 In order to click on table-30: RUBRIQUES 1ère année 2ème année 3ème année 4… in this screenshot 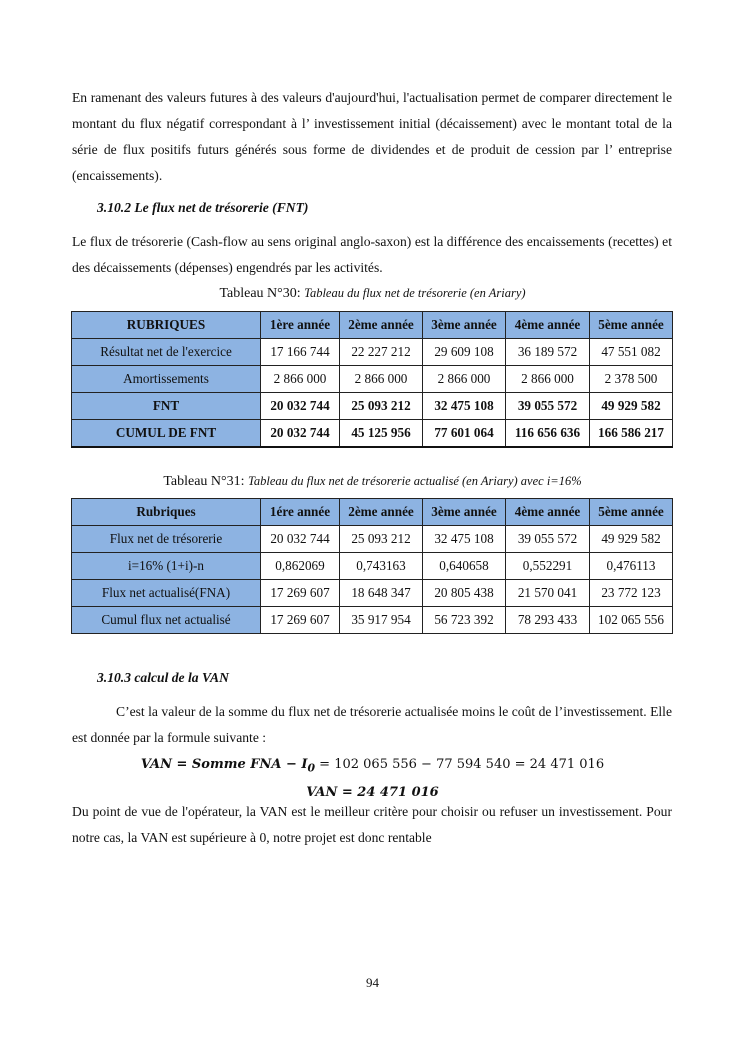, I will do `click(372, 379)`.